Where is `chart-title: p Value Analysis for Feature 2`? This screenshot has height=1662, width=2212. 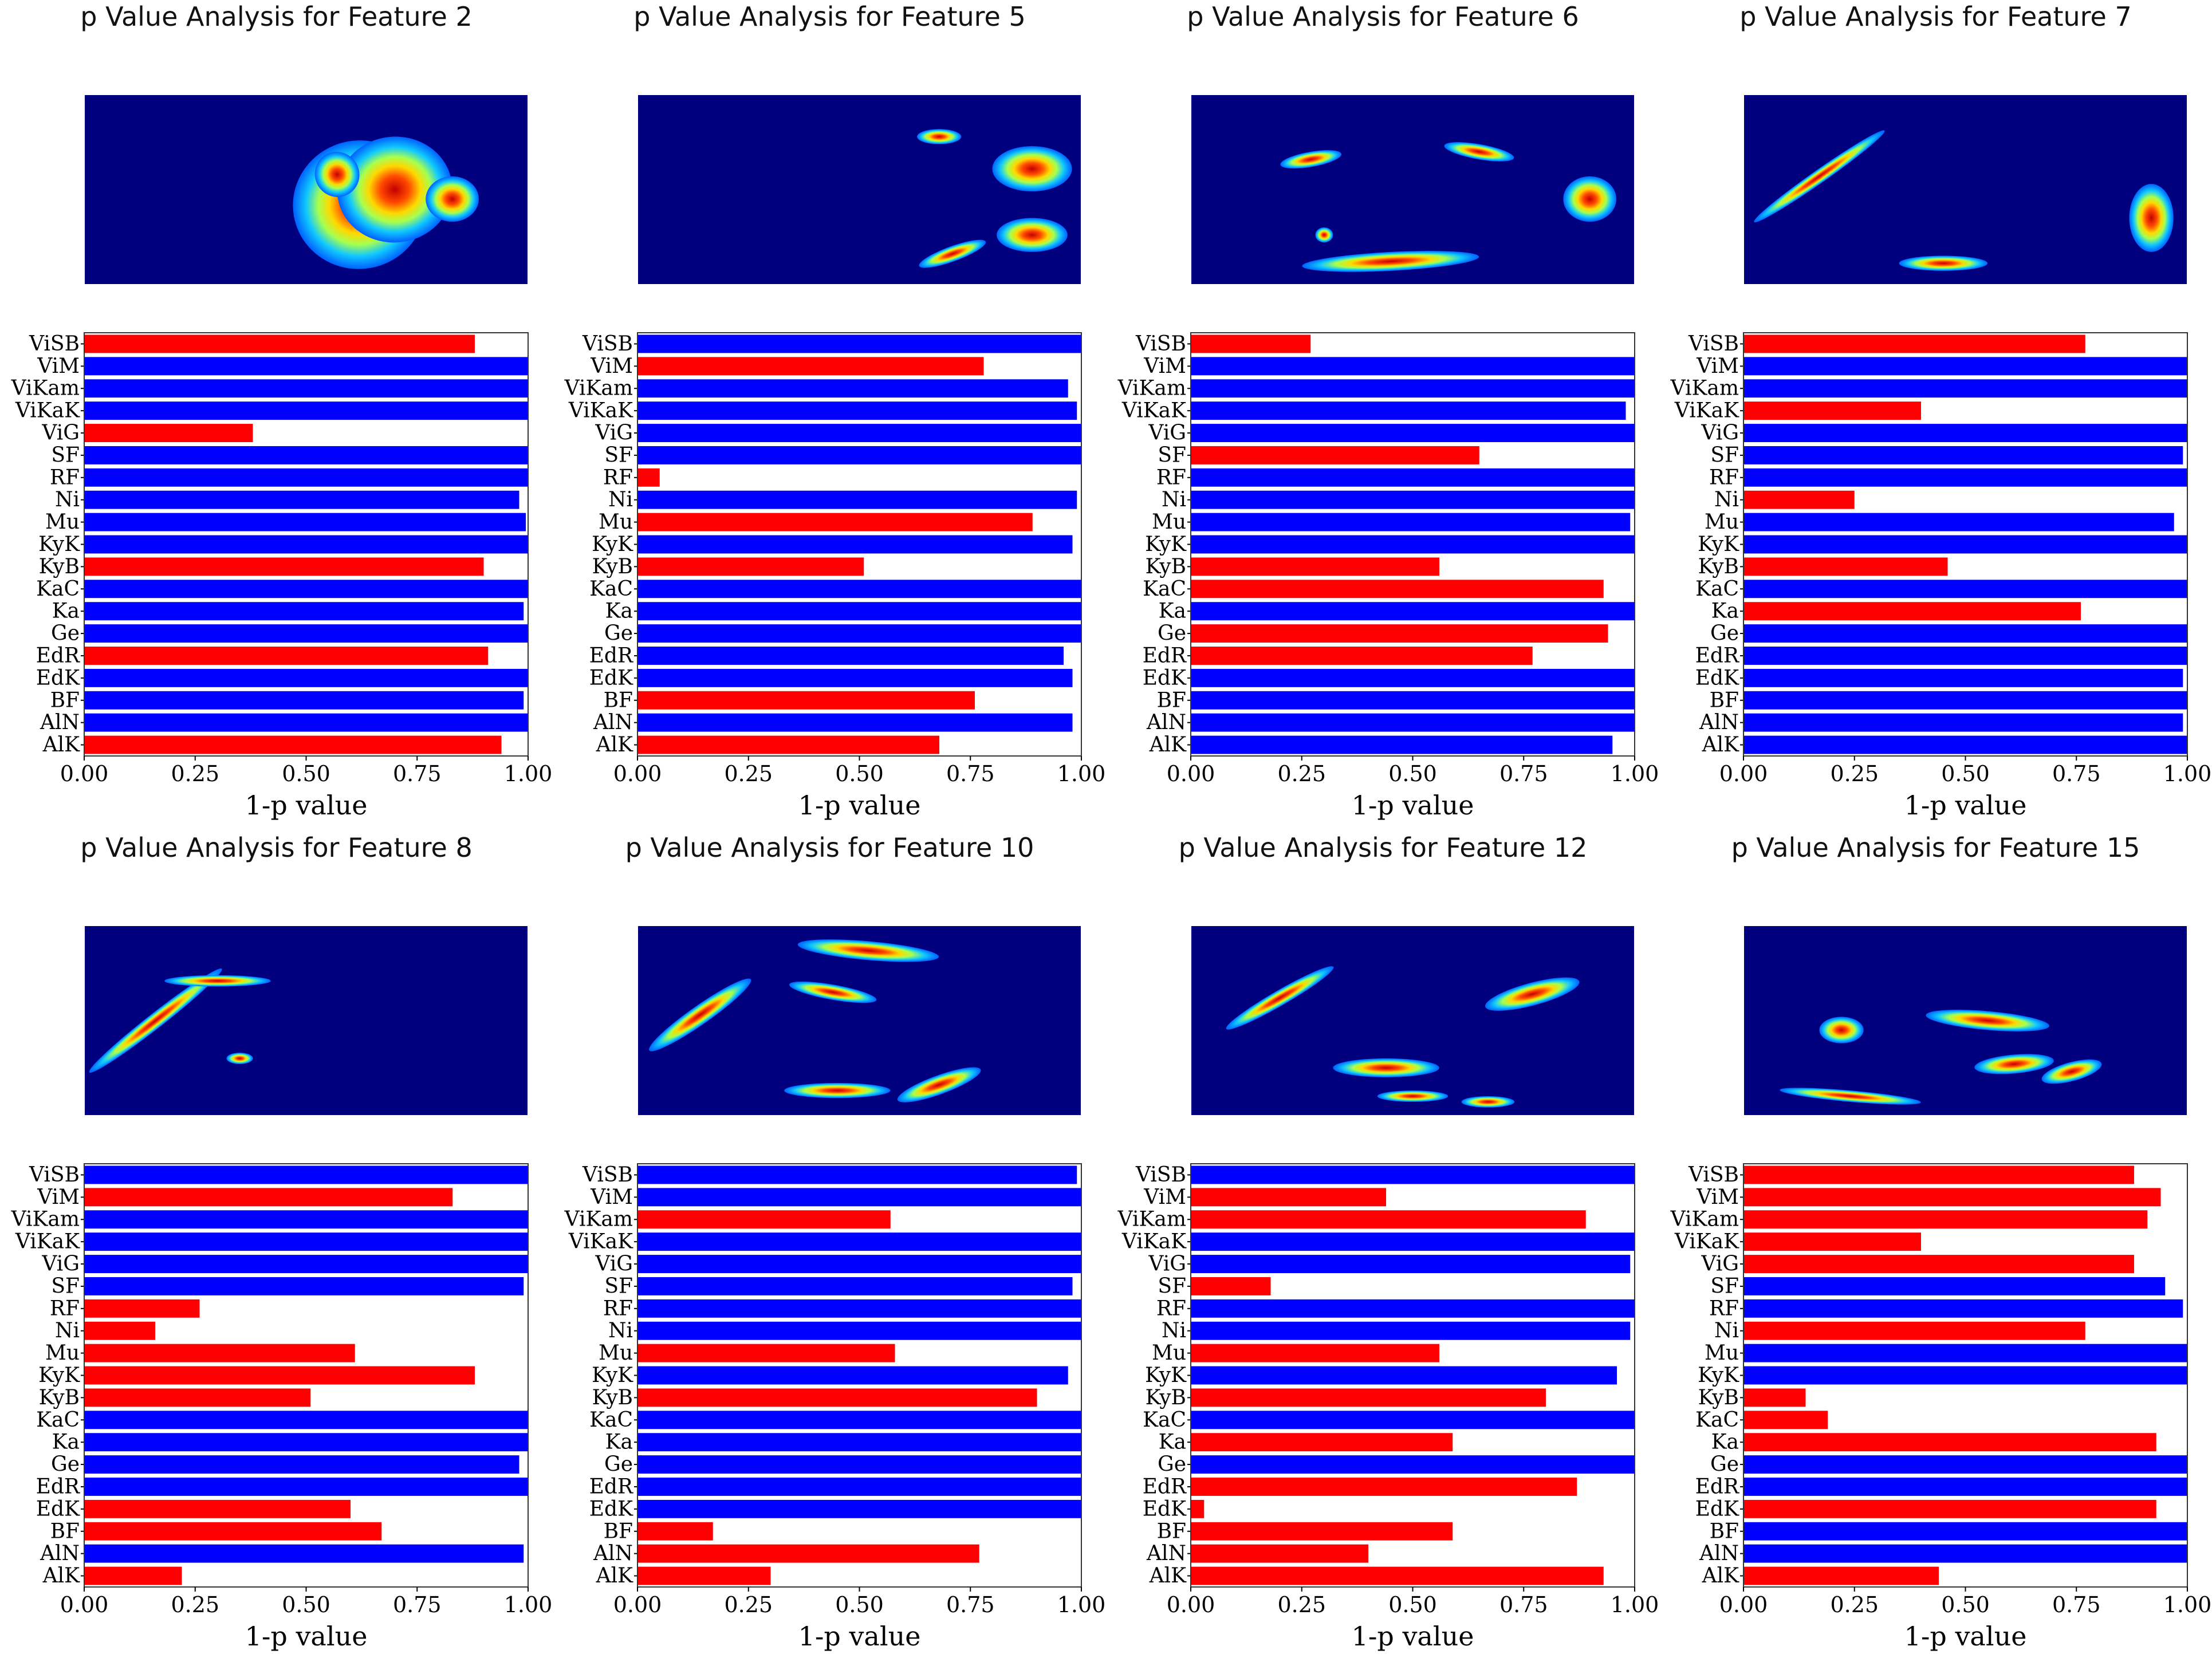 chart-title: p Value Analysis for Feature 2 is located at coordinates (276, 16).